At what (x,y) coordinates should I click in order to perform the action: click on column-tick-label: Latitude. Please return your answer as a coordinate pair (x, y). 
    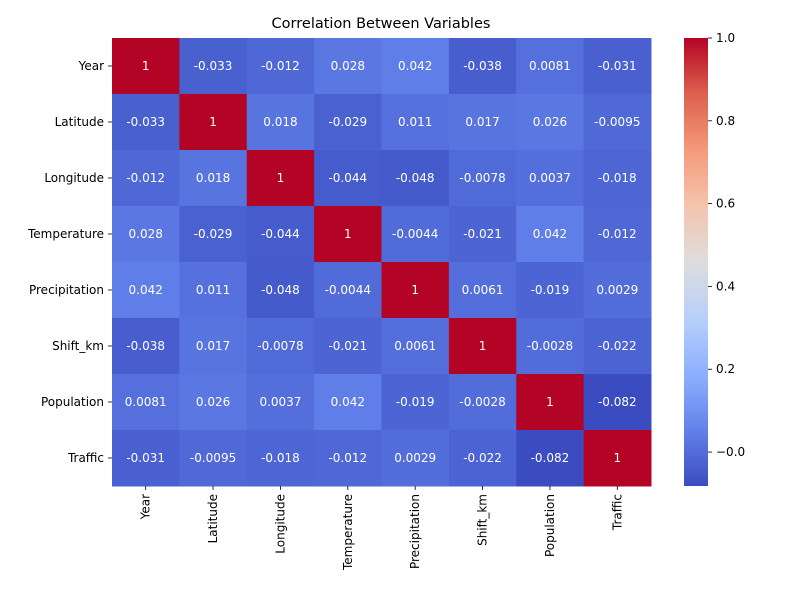
    Looking at the image, I should click on (213, 518).